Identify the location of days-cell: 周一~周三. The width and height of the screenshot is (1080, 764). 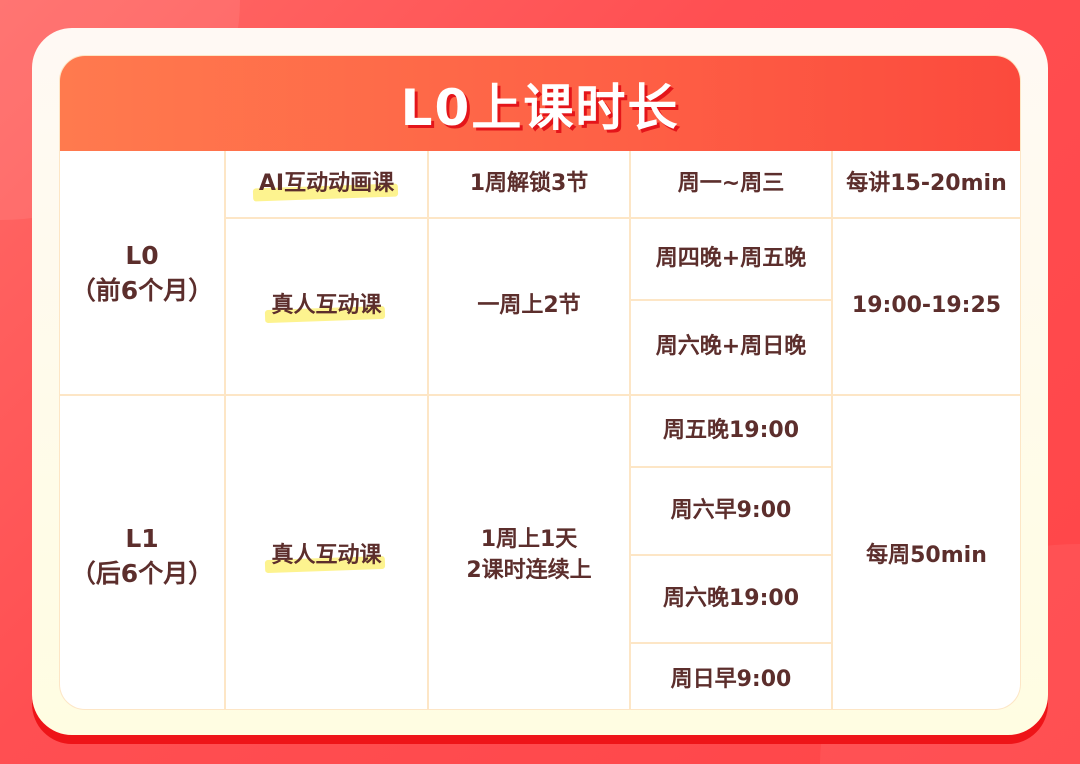
(731, 184).